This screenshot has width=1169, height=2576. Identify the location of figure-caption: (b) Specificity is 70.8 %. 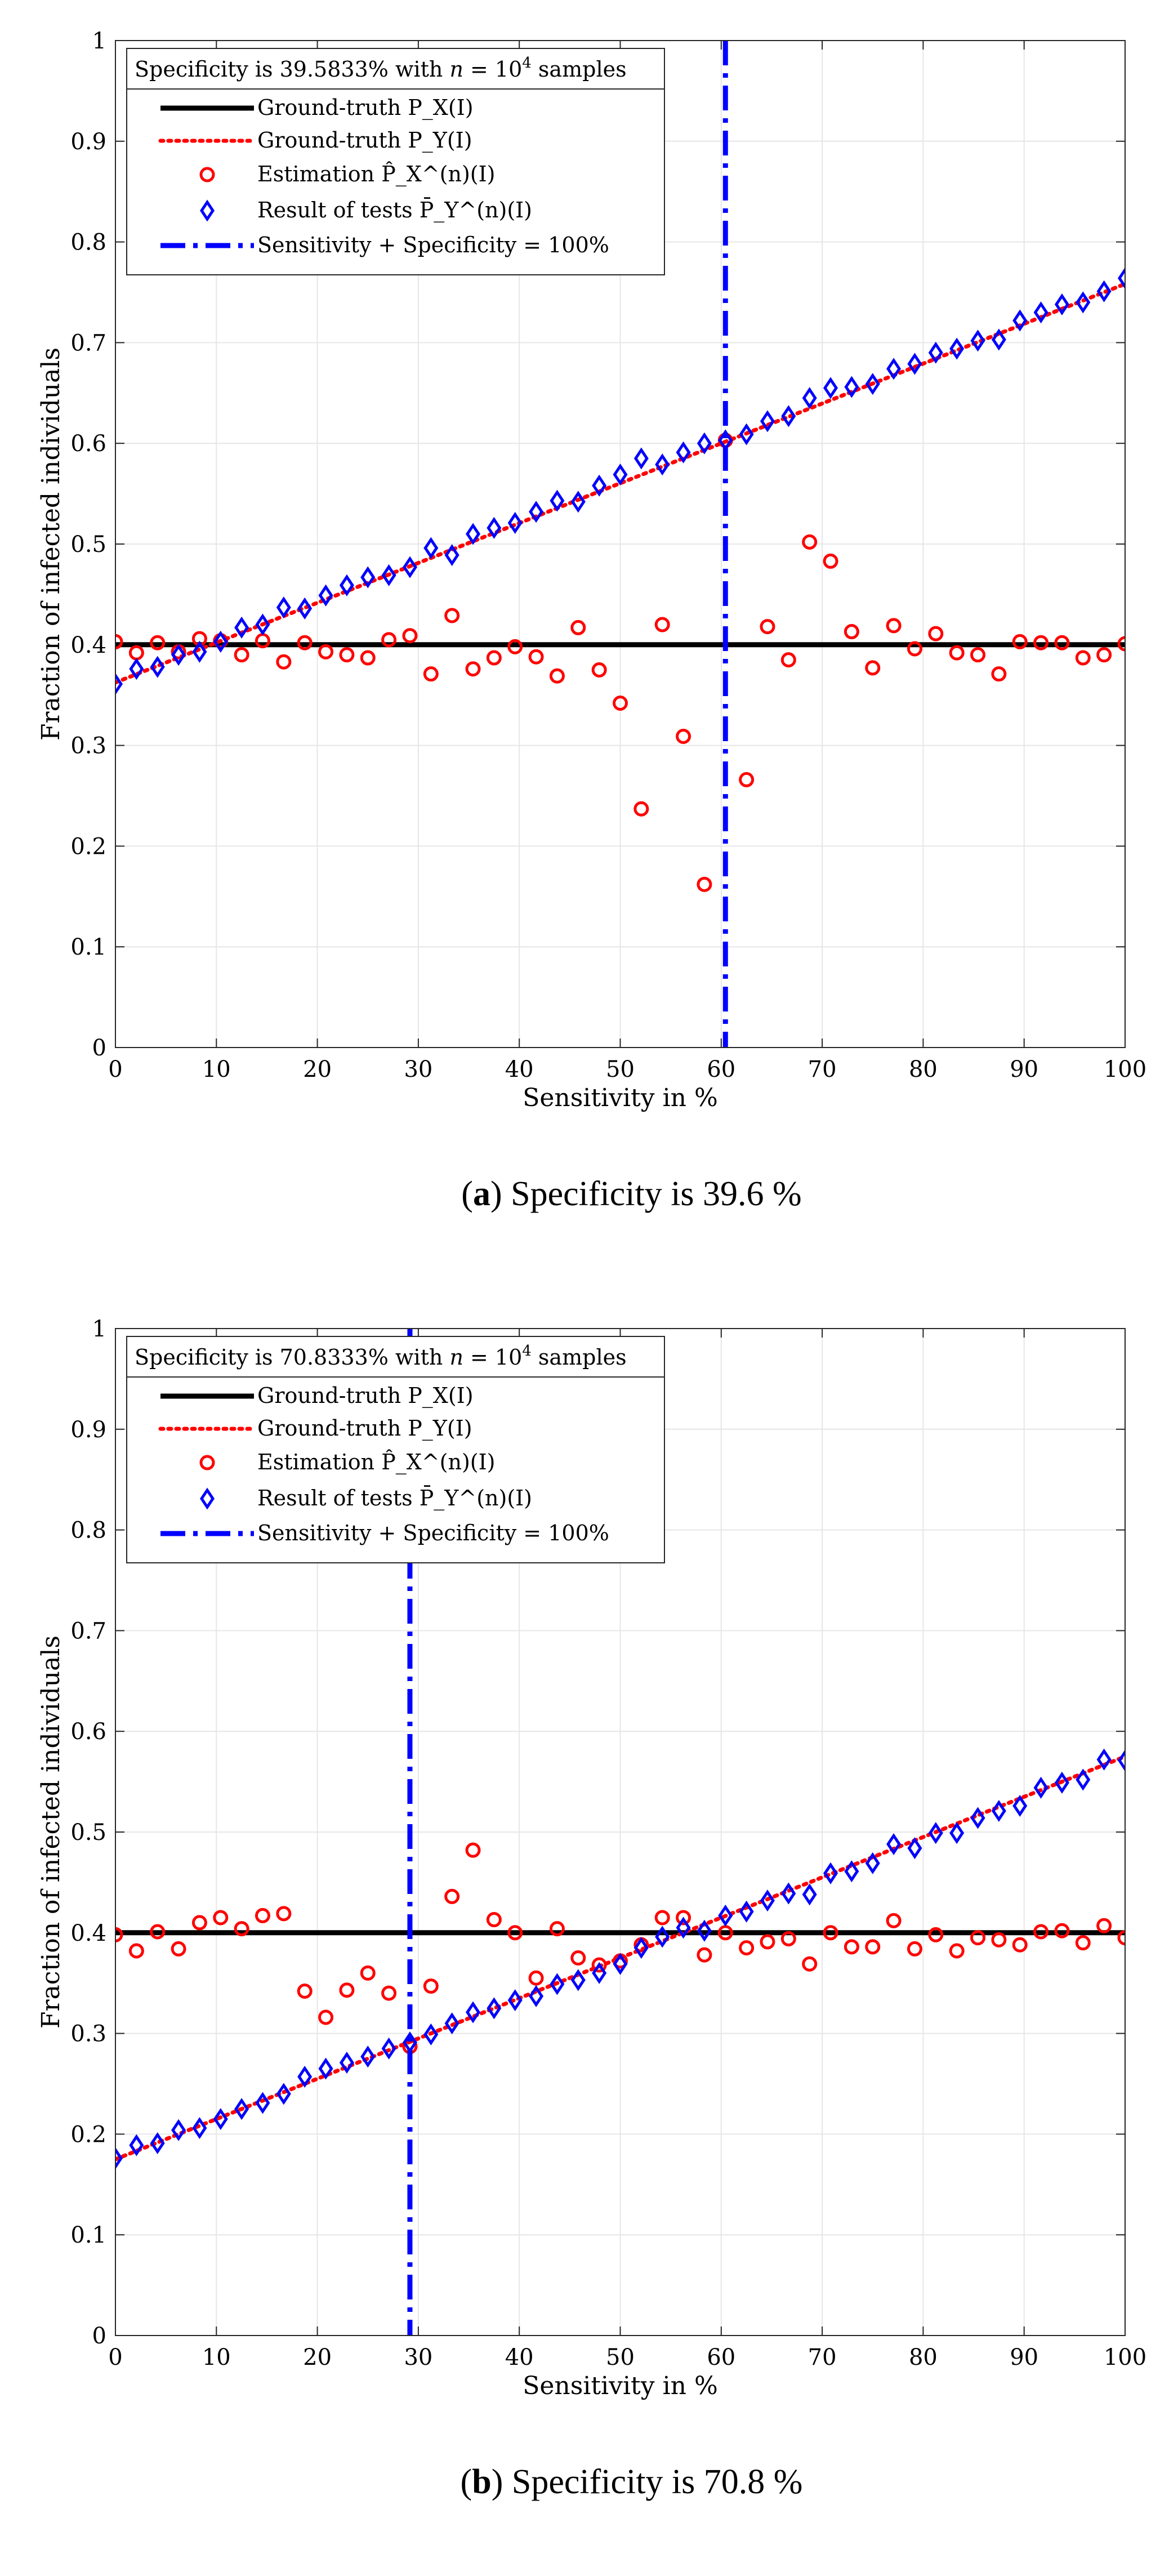
(632, 2482).